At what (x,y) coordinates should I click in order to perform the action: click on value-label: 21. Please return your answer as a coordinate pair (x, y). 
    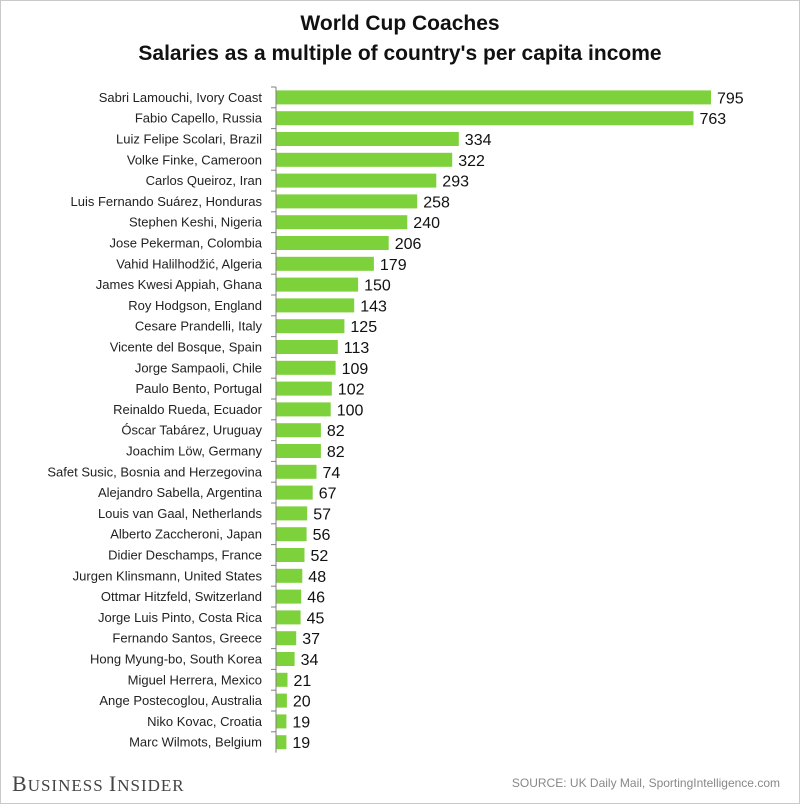
    Looking at the image, I should click on (303, 681).